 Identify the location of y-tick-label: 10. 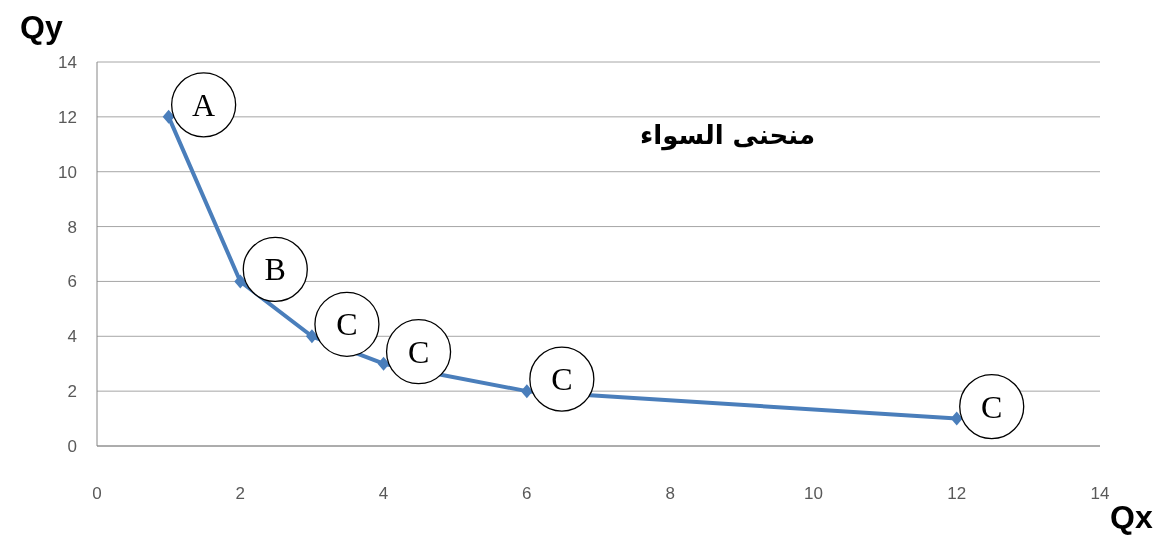
(67, 172).